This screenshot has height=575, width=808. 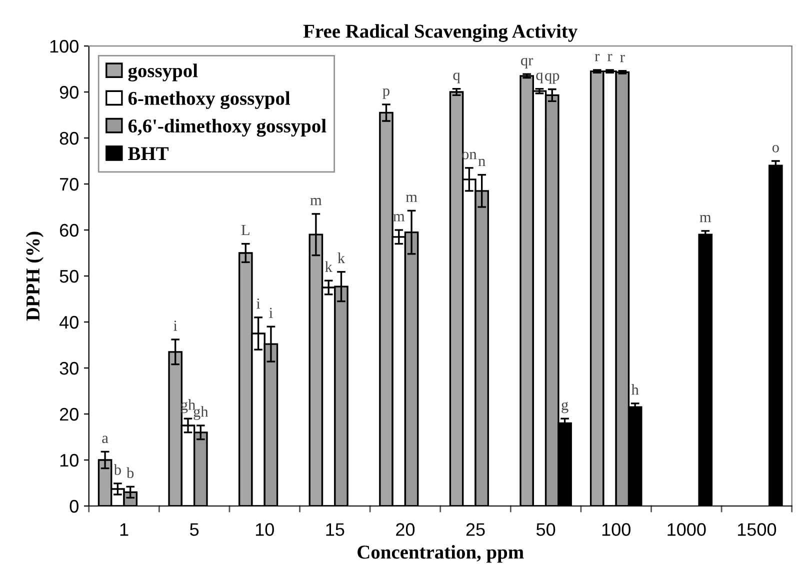 I want to click on y-tick-label: 0, so click(x=74, y=506).